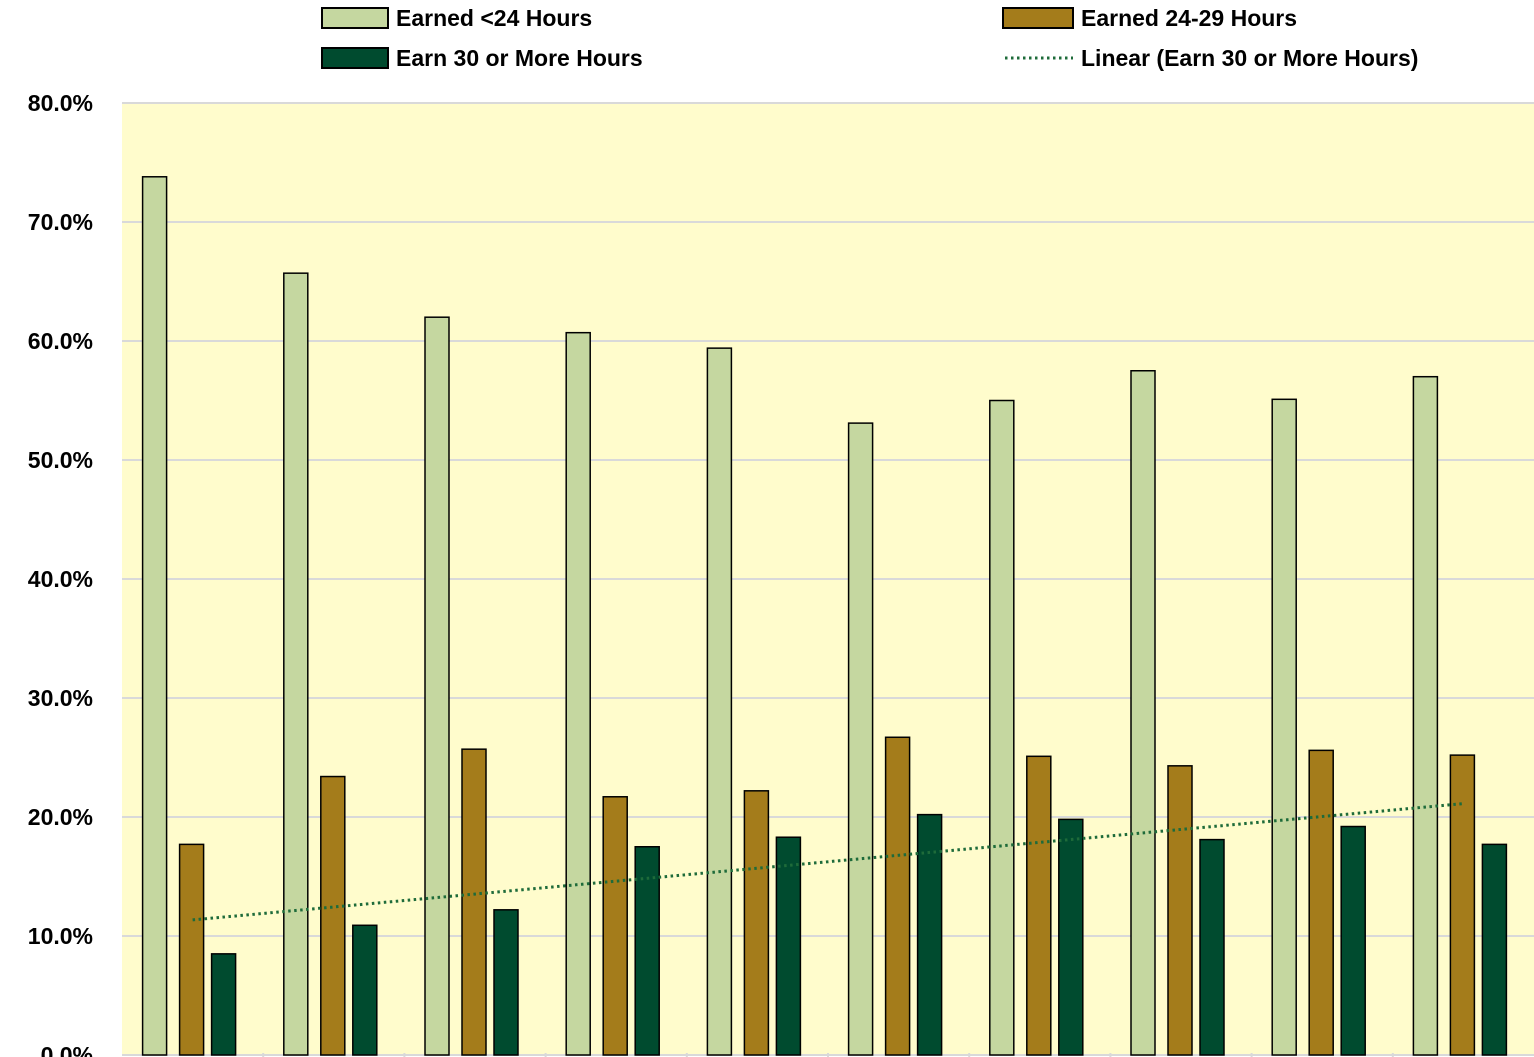 Image resolution: width=1534 pixels, height=1057 pixels. I want to click on y-tick-label: 40.0%, so click(60, 579).